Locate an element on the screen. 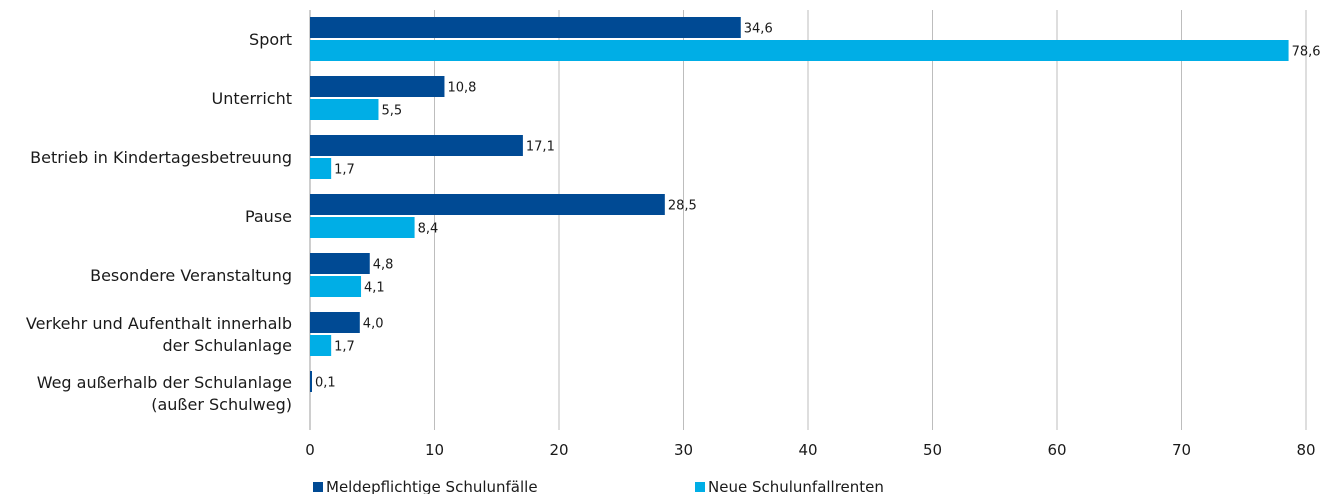  category-label: Sport is located at coordinates (270, 39).